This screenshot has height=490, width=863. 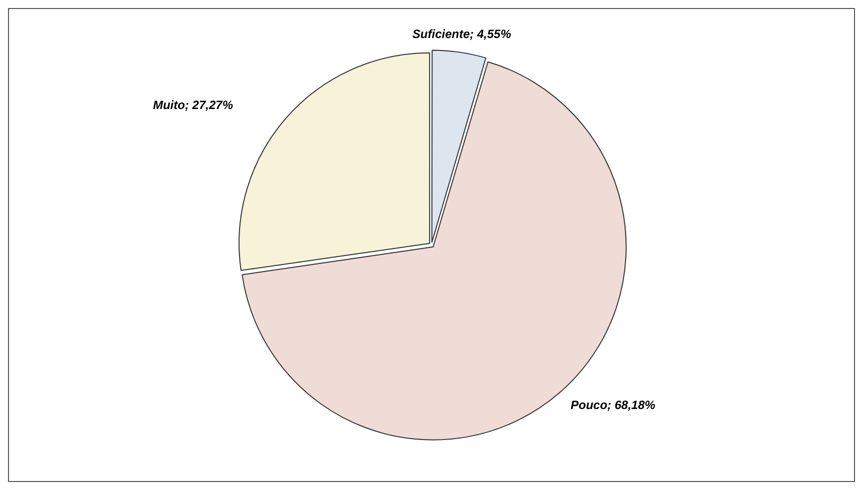 I want to click on slice-label: Pouco; 68,18%, so click(x=613, y=405).